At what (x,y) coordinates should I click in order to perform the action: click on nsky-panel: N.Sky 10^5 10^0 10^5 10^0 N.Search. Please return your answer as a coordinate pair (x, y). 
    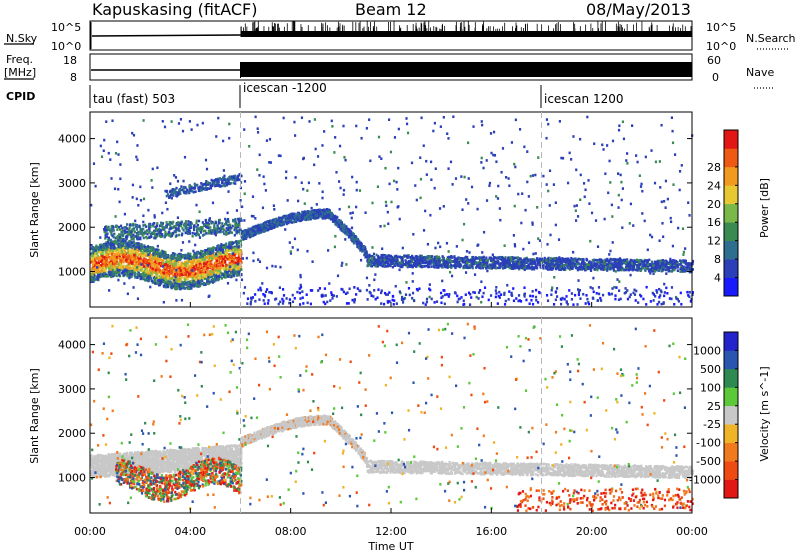
    Looking at the image, I should click on (400, 37).